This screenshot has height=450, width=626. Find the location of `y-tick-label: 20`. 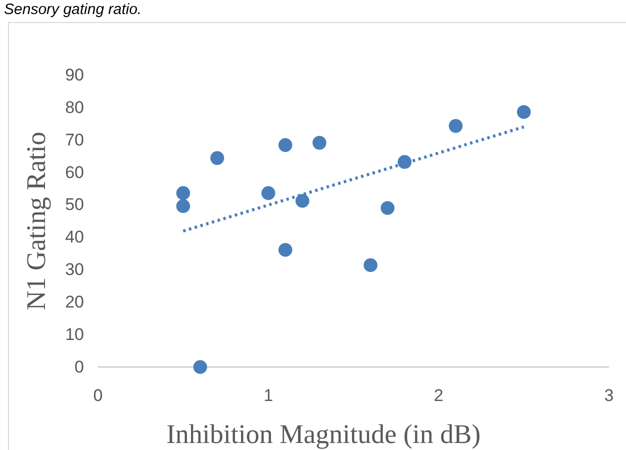

y-tick-label: 20 is located at coordinates (74, 302).